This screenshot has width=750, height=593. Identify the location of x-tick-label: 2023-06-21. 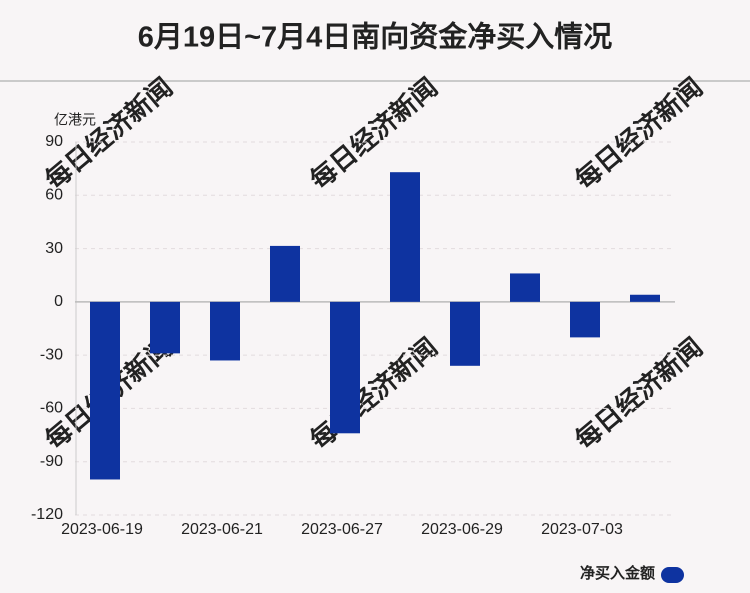
(222, 529).